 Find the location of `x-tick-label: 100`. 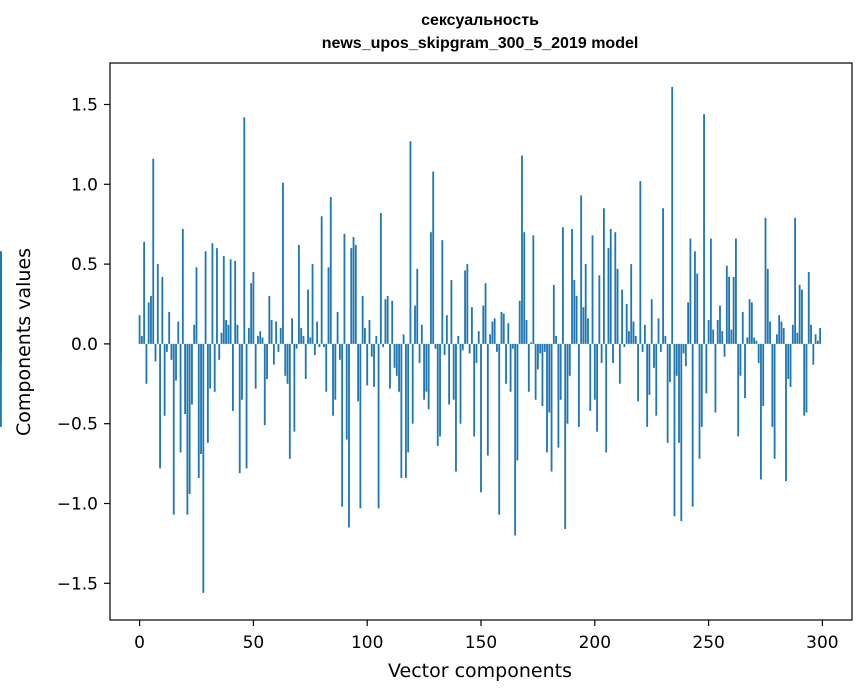

x-tick-label: 100 is located at coordinates (367, 643).